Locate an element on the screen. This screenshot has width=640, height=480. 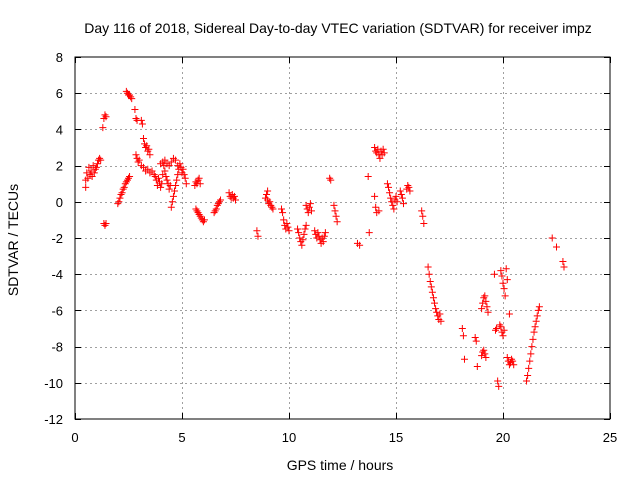
y-axis-label: SDTVAR / TECUs is located at coordinates (13, 240).